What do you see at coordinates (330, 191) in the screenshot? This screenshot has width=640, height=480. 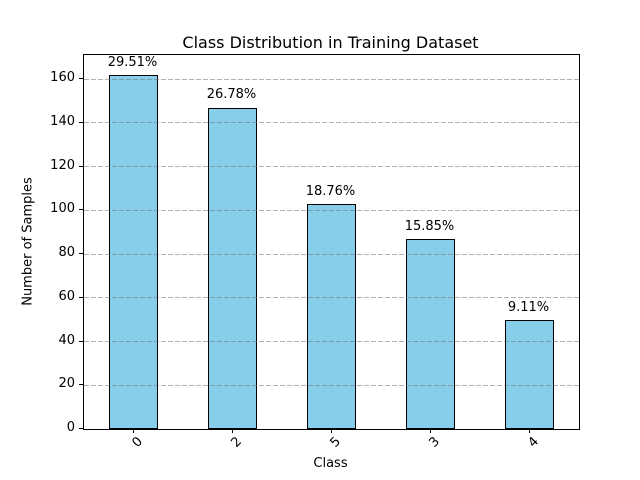 I see `bar-annotation: 18.76%` at bounding box center [330, 191].